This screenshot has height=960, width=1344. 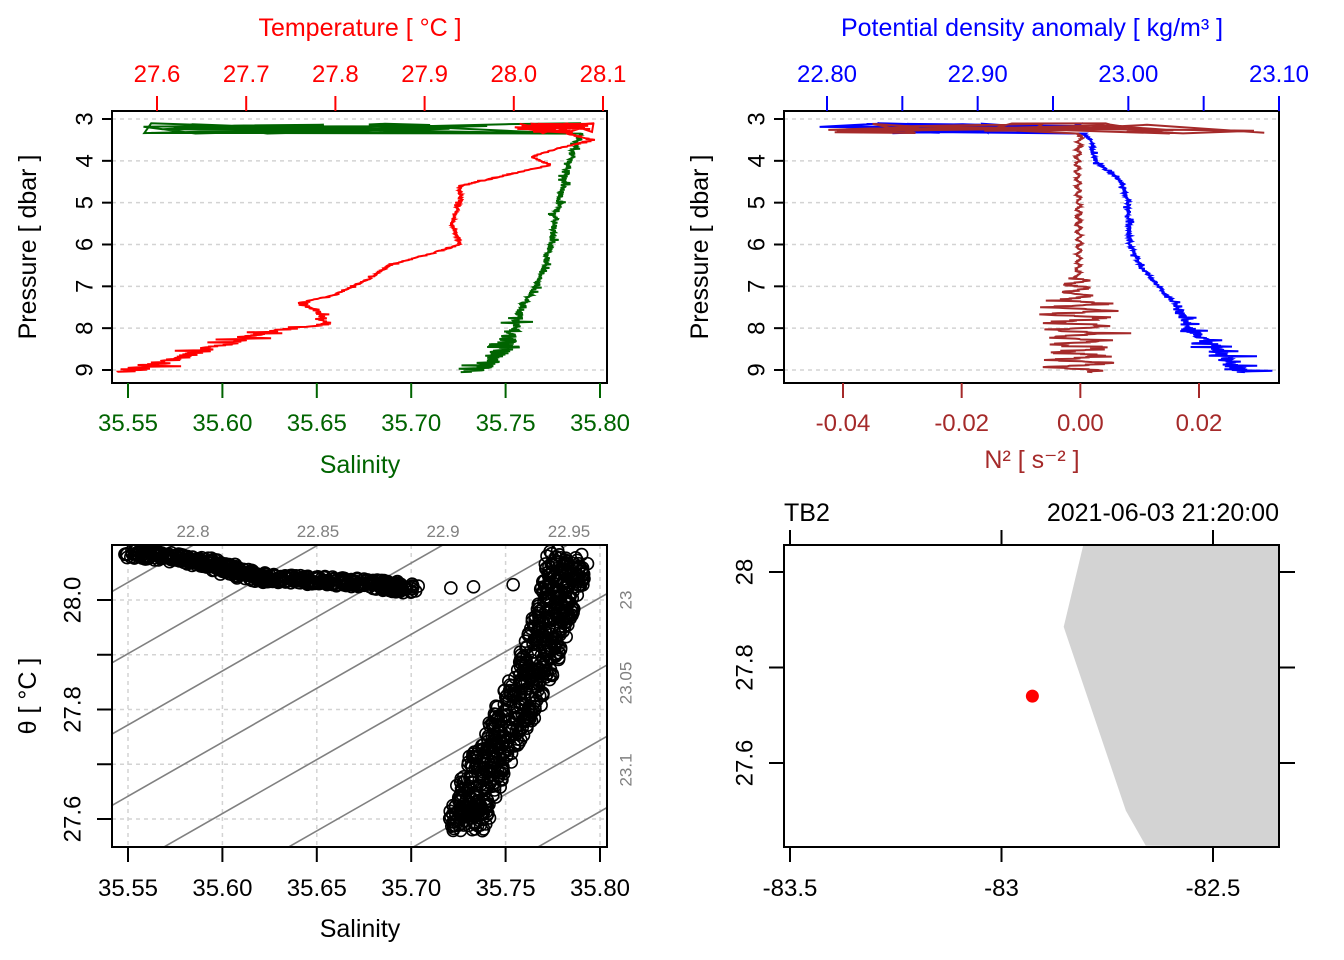 I want to click on ts-plot-area, so click(x=359, y=696).